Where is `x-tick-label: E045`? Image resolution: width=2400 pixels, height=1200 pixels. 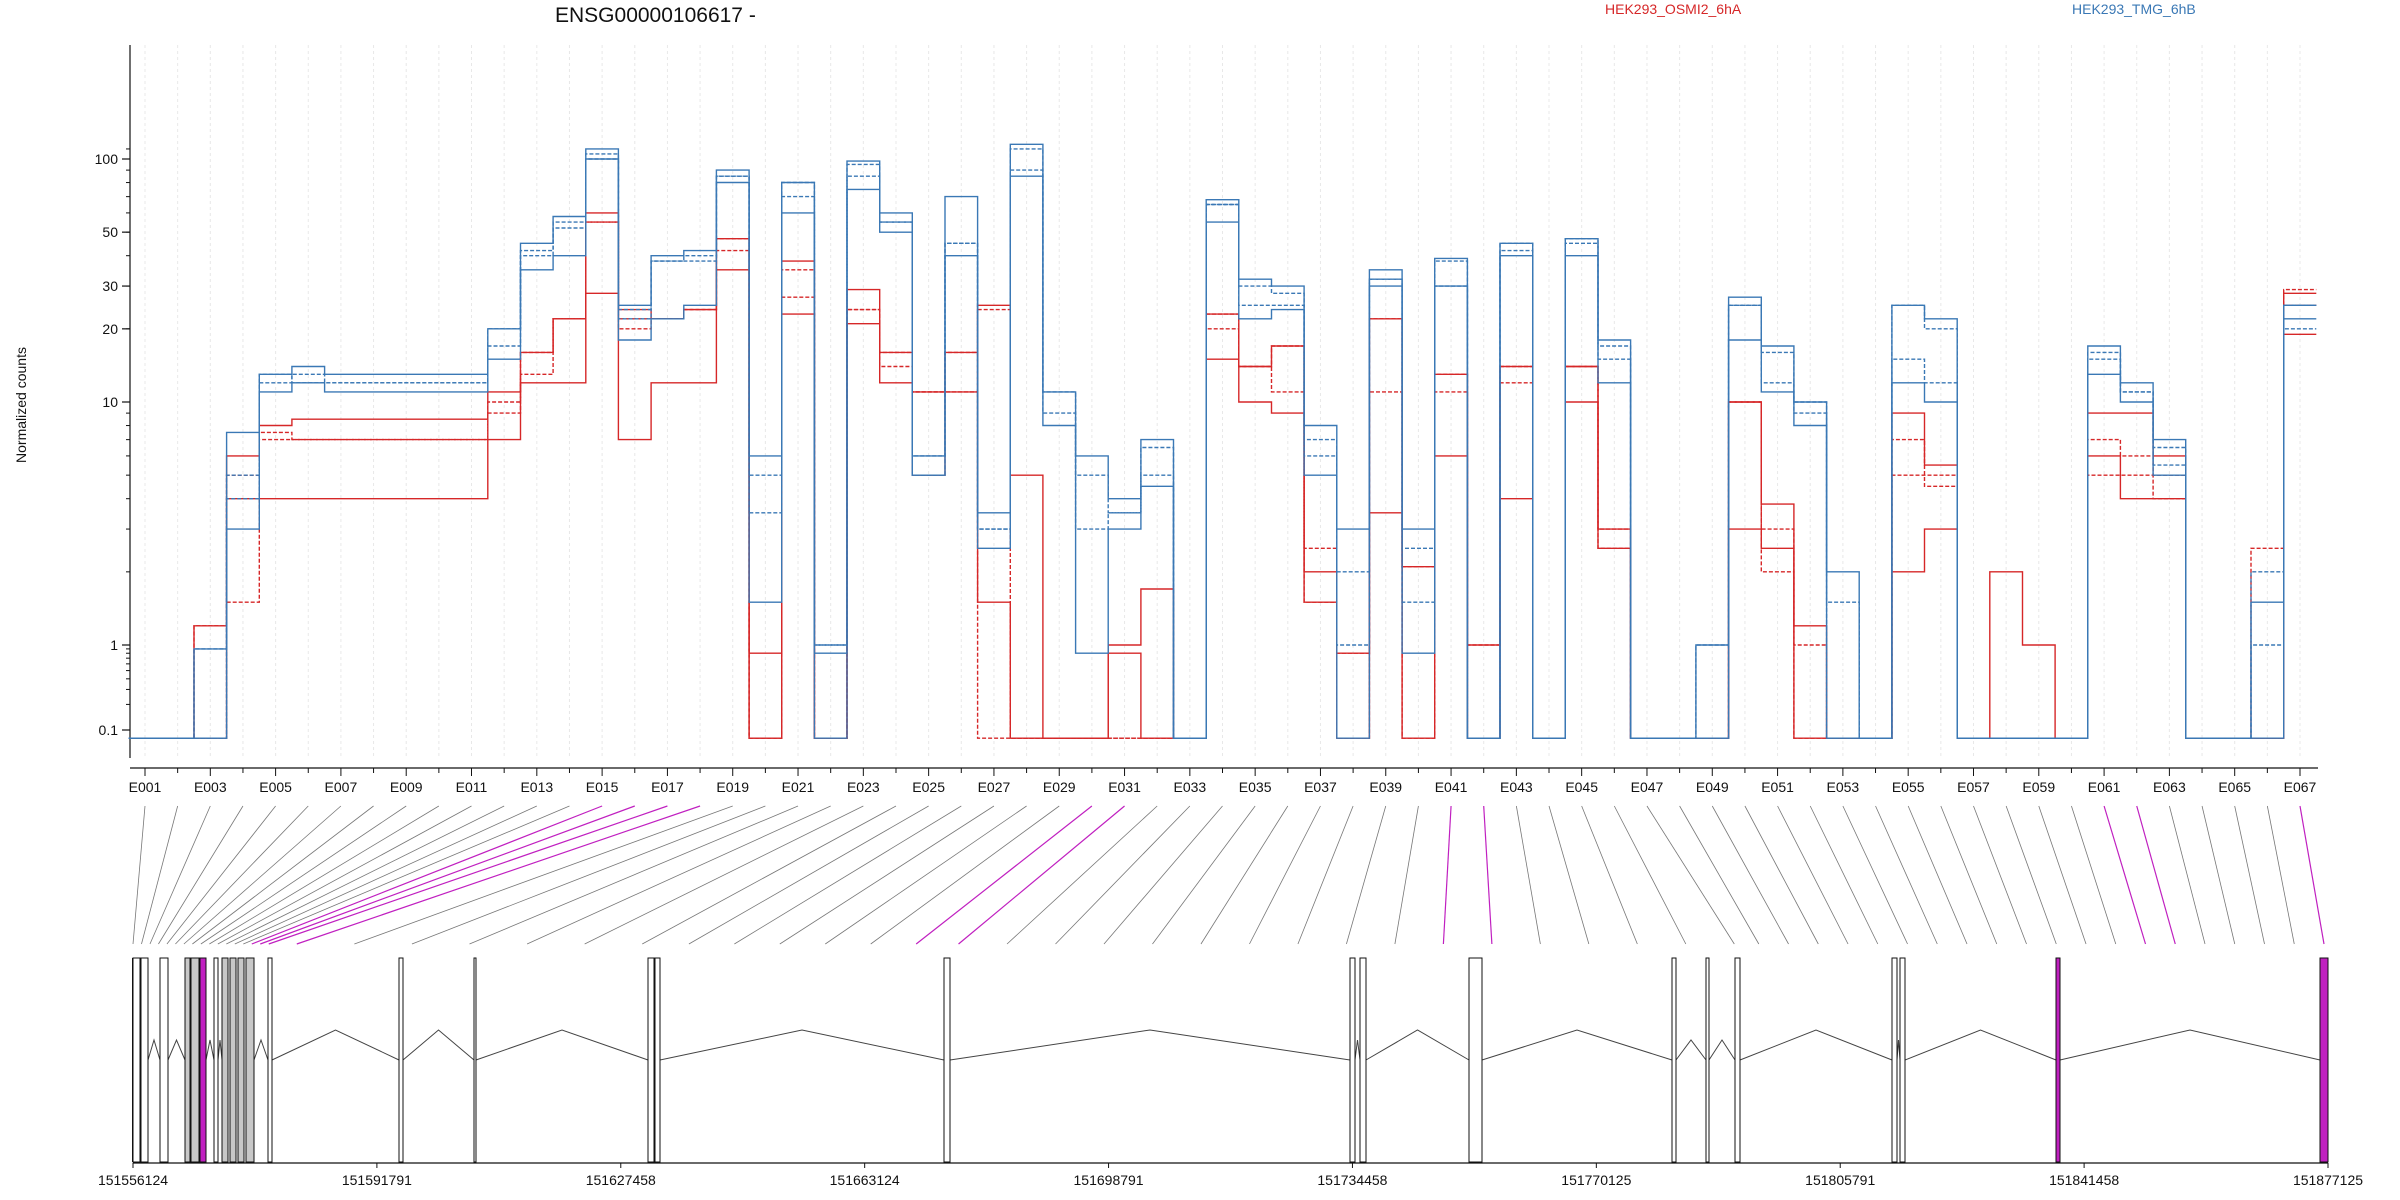 x-tick-label: E045 is located at coordinates (1581, 787).